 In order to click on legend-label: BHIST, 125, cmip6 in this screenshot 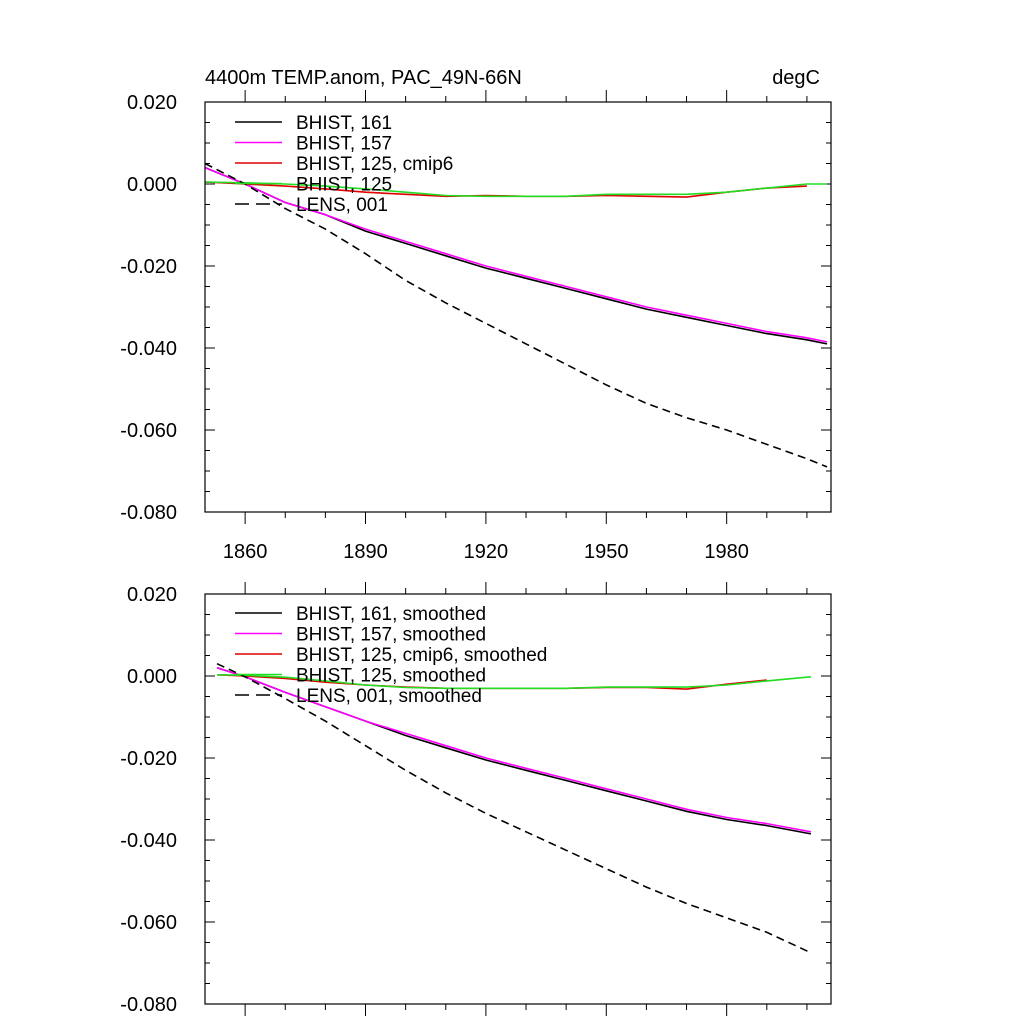, I will do `click(374, 164)`.